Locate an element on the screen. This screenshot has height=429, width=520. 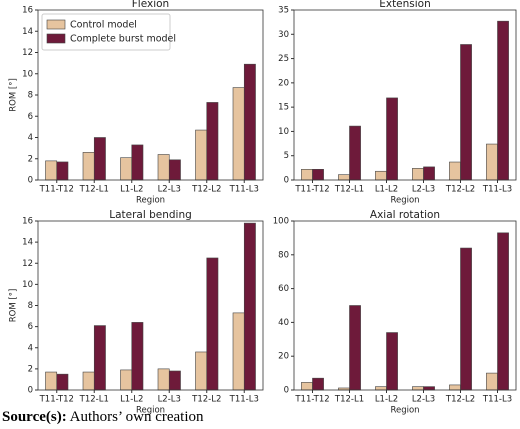
chart-title: Flexion is located at coordinates (150, 5).